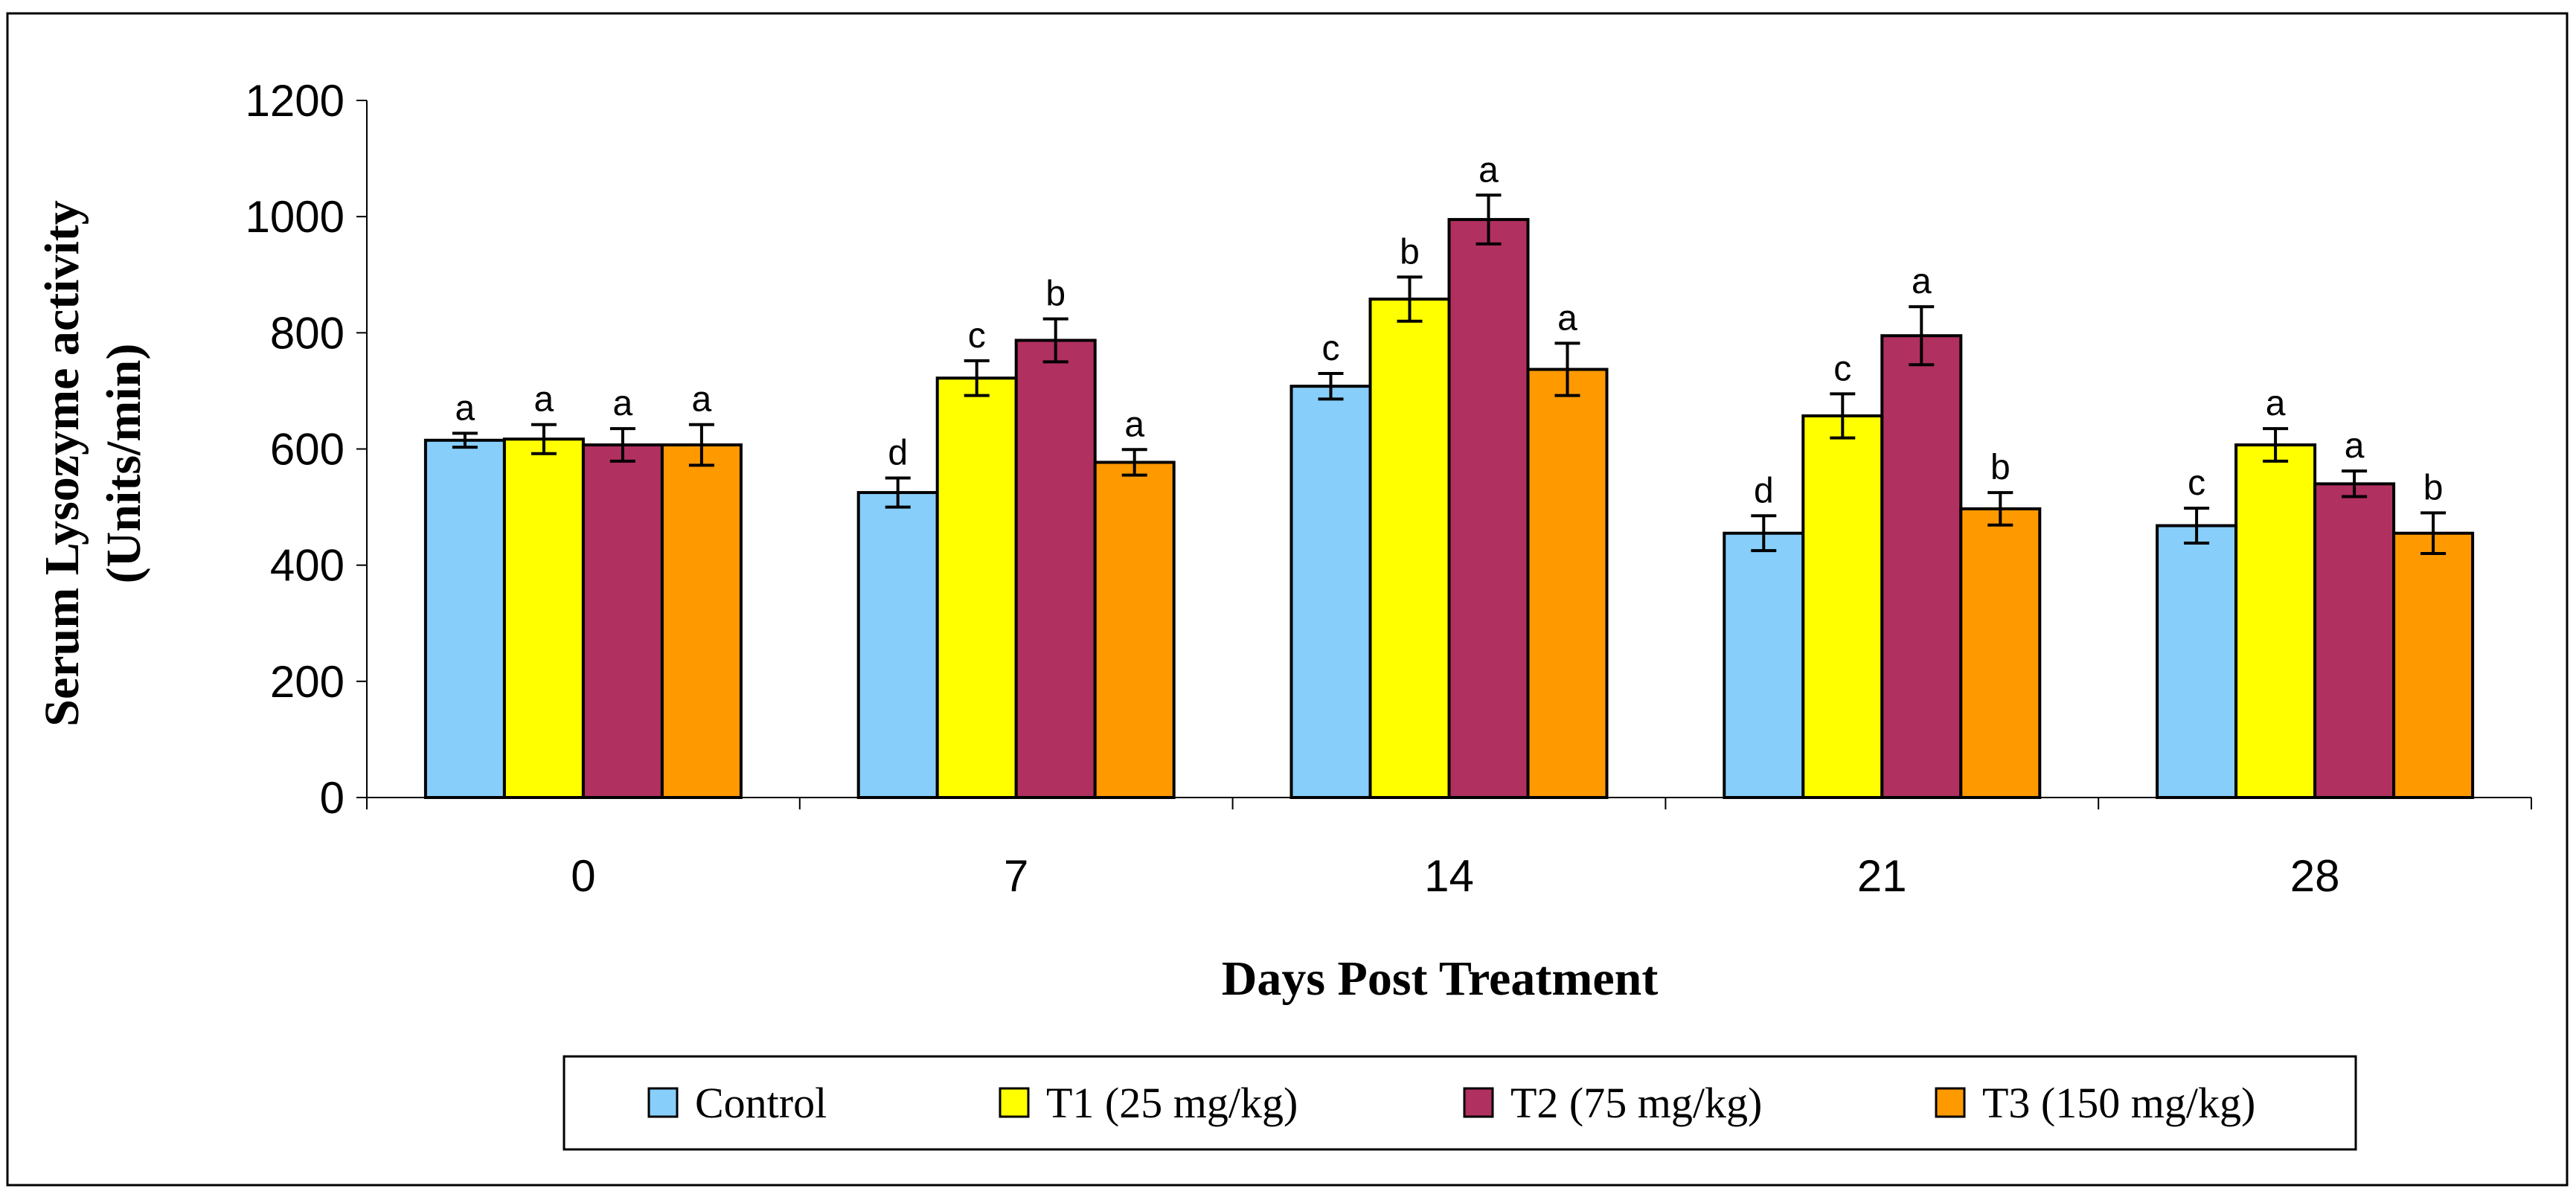 The width and height of the screenshot is (2576, 1200). What do you see at coordinates (2119, 1103) in the screenshot?
I see `legend-label: T3 (150 mg/kg)` at bounding box center [2119, 1103].